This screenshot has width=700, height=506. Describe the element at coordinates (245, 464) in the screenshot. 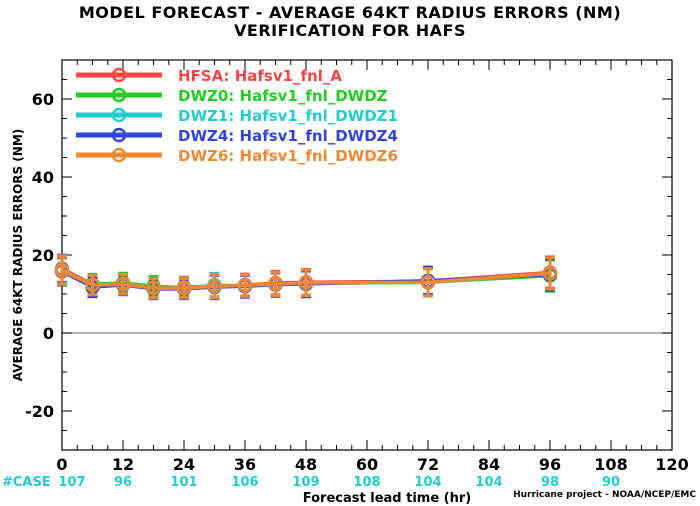

I see `x-tick-label: 36` at that location.